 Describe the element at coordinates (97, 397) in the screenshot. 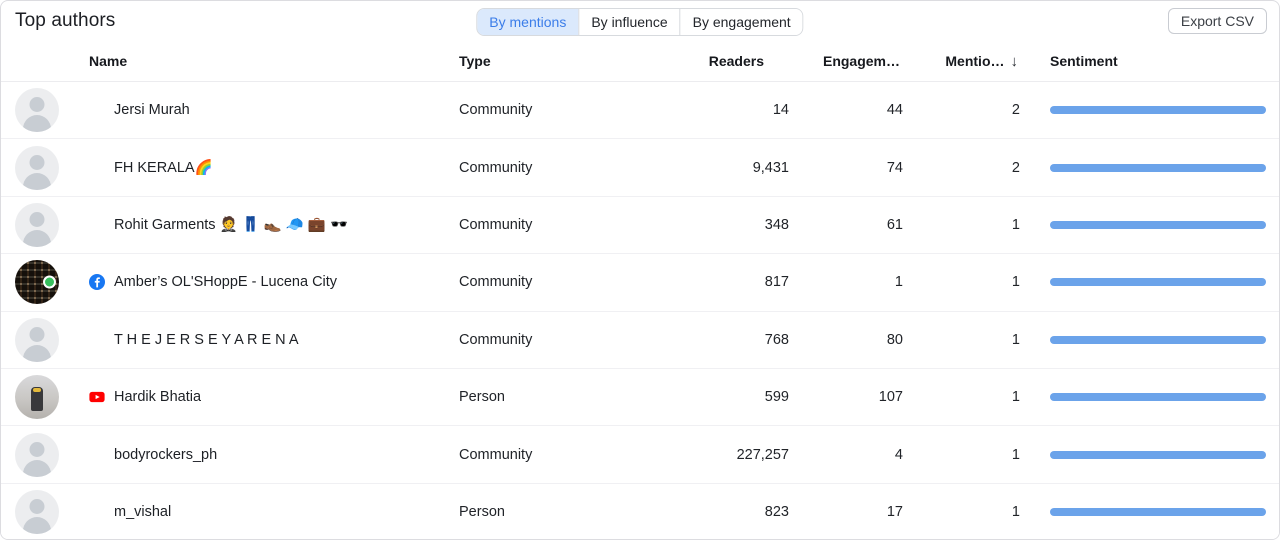

I see `youtube-icon` at that location.